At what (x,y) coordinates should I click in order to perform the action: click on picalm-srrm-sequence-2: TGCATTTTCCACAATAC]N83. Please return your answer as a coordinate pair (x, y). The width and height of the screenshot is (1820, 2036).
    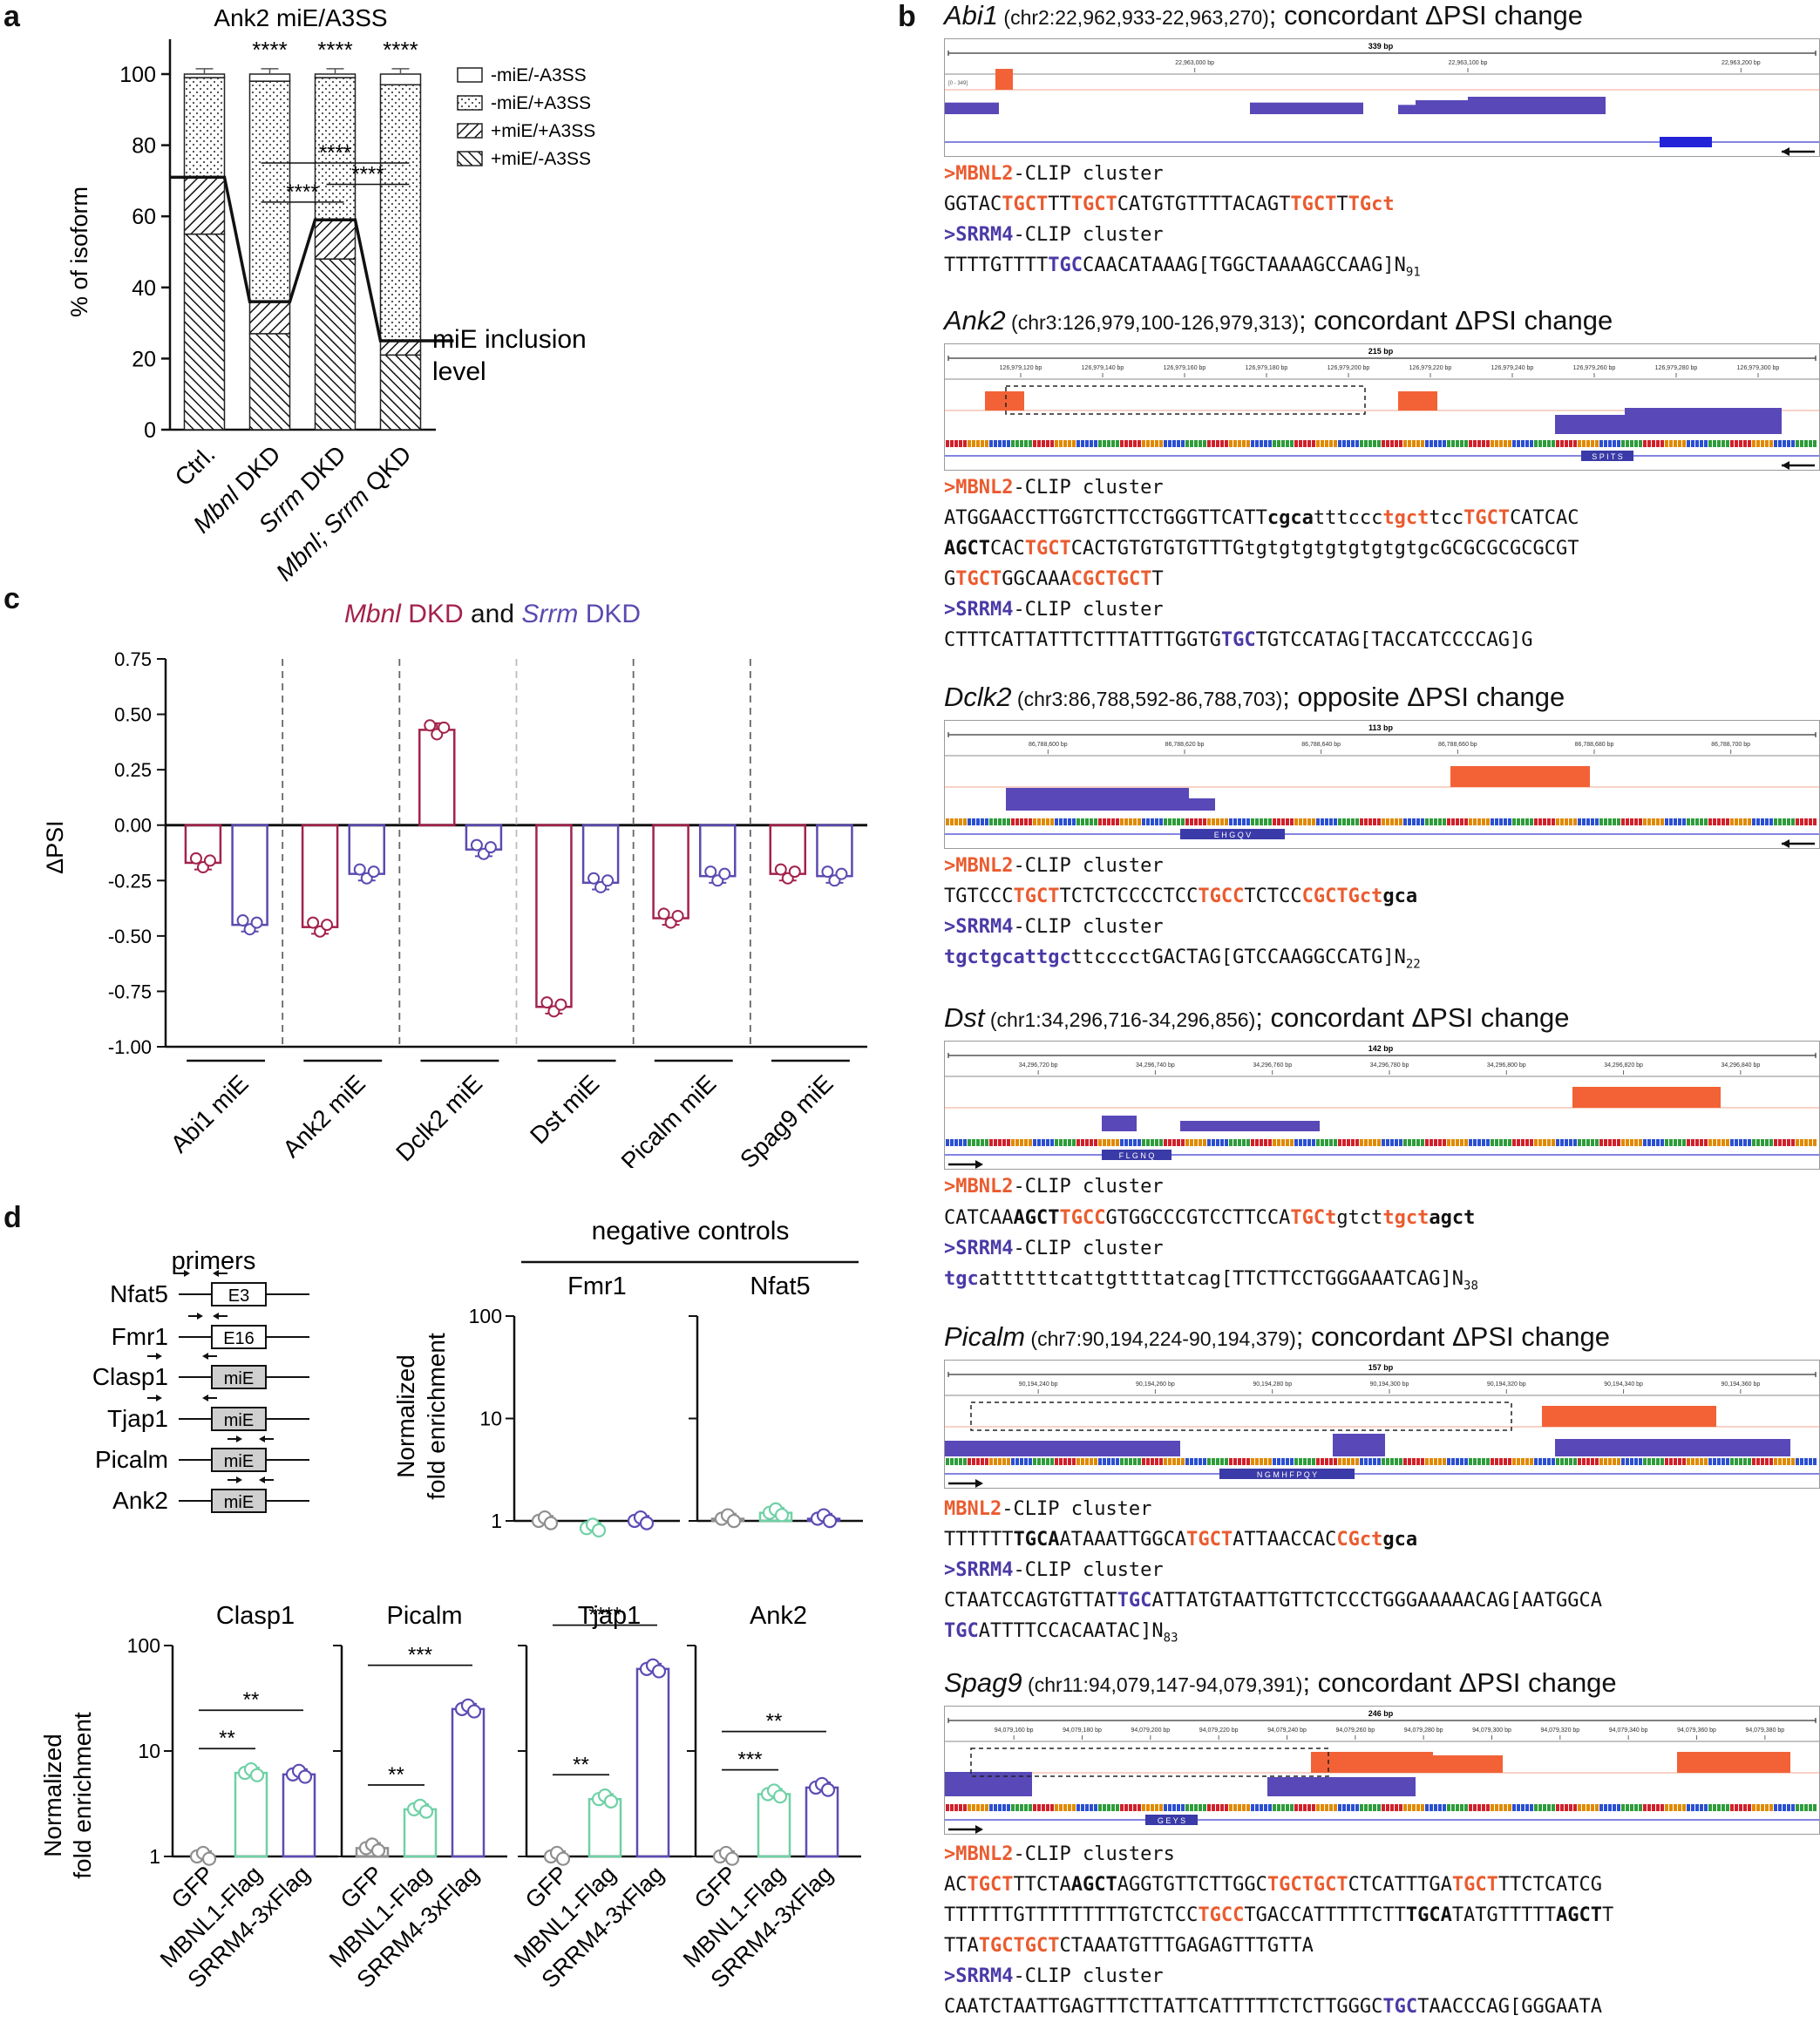
    Looking at the image, I should click on (1061, 1633).